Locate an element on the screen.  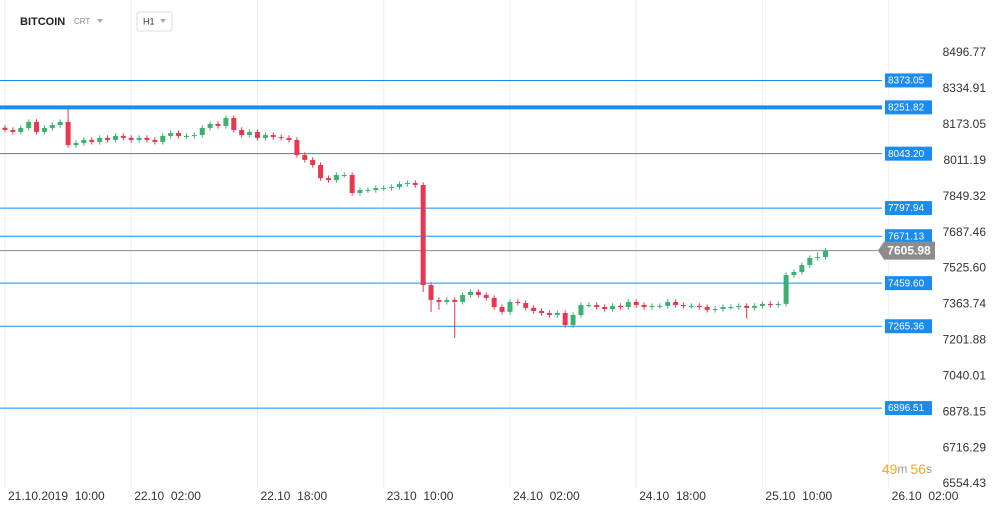
level-label: 7797.94 is located at coordinates (906, 208).